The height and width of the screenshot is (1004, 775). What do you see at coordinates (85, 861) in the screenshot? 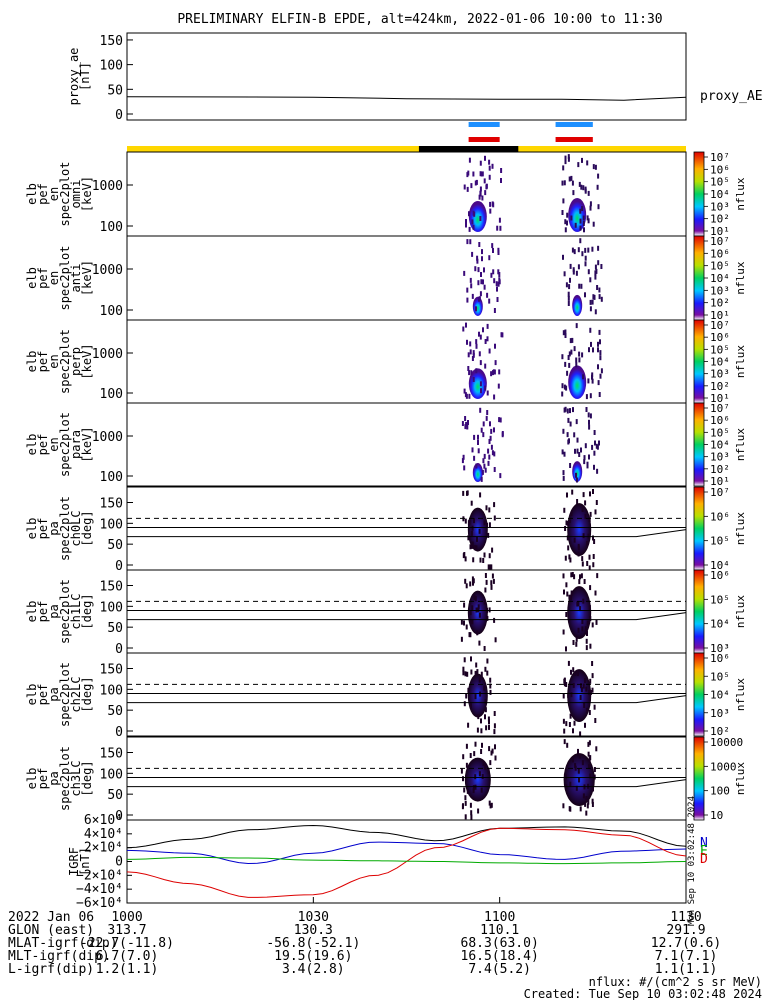
I see `y-axis-label-line: [nT]` at bounding box center [85, 861].